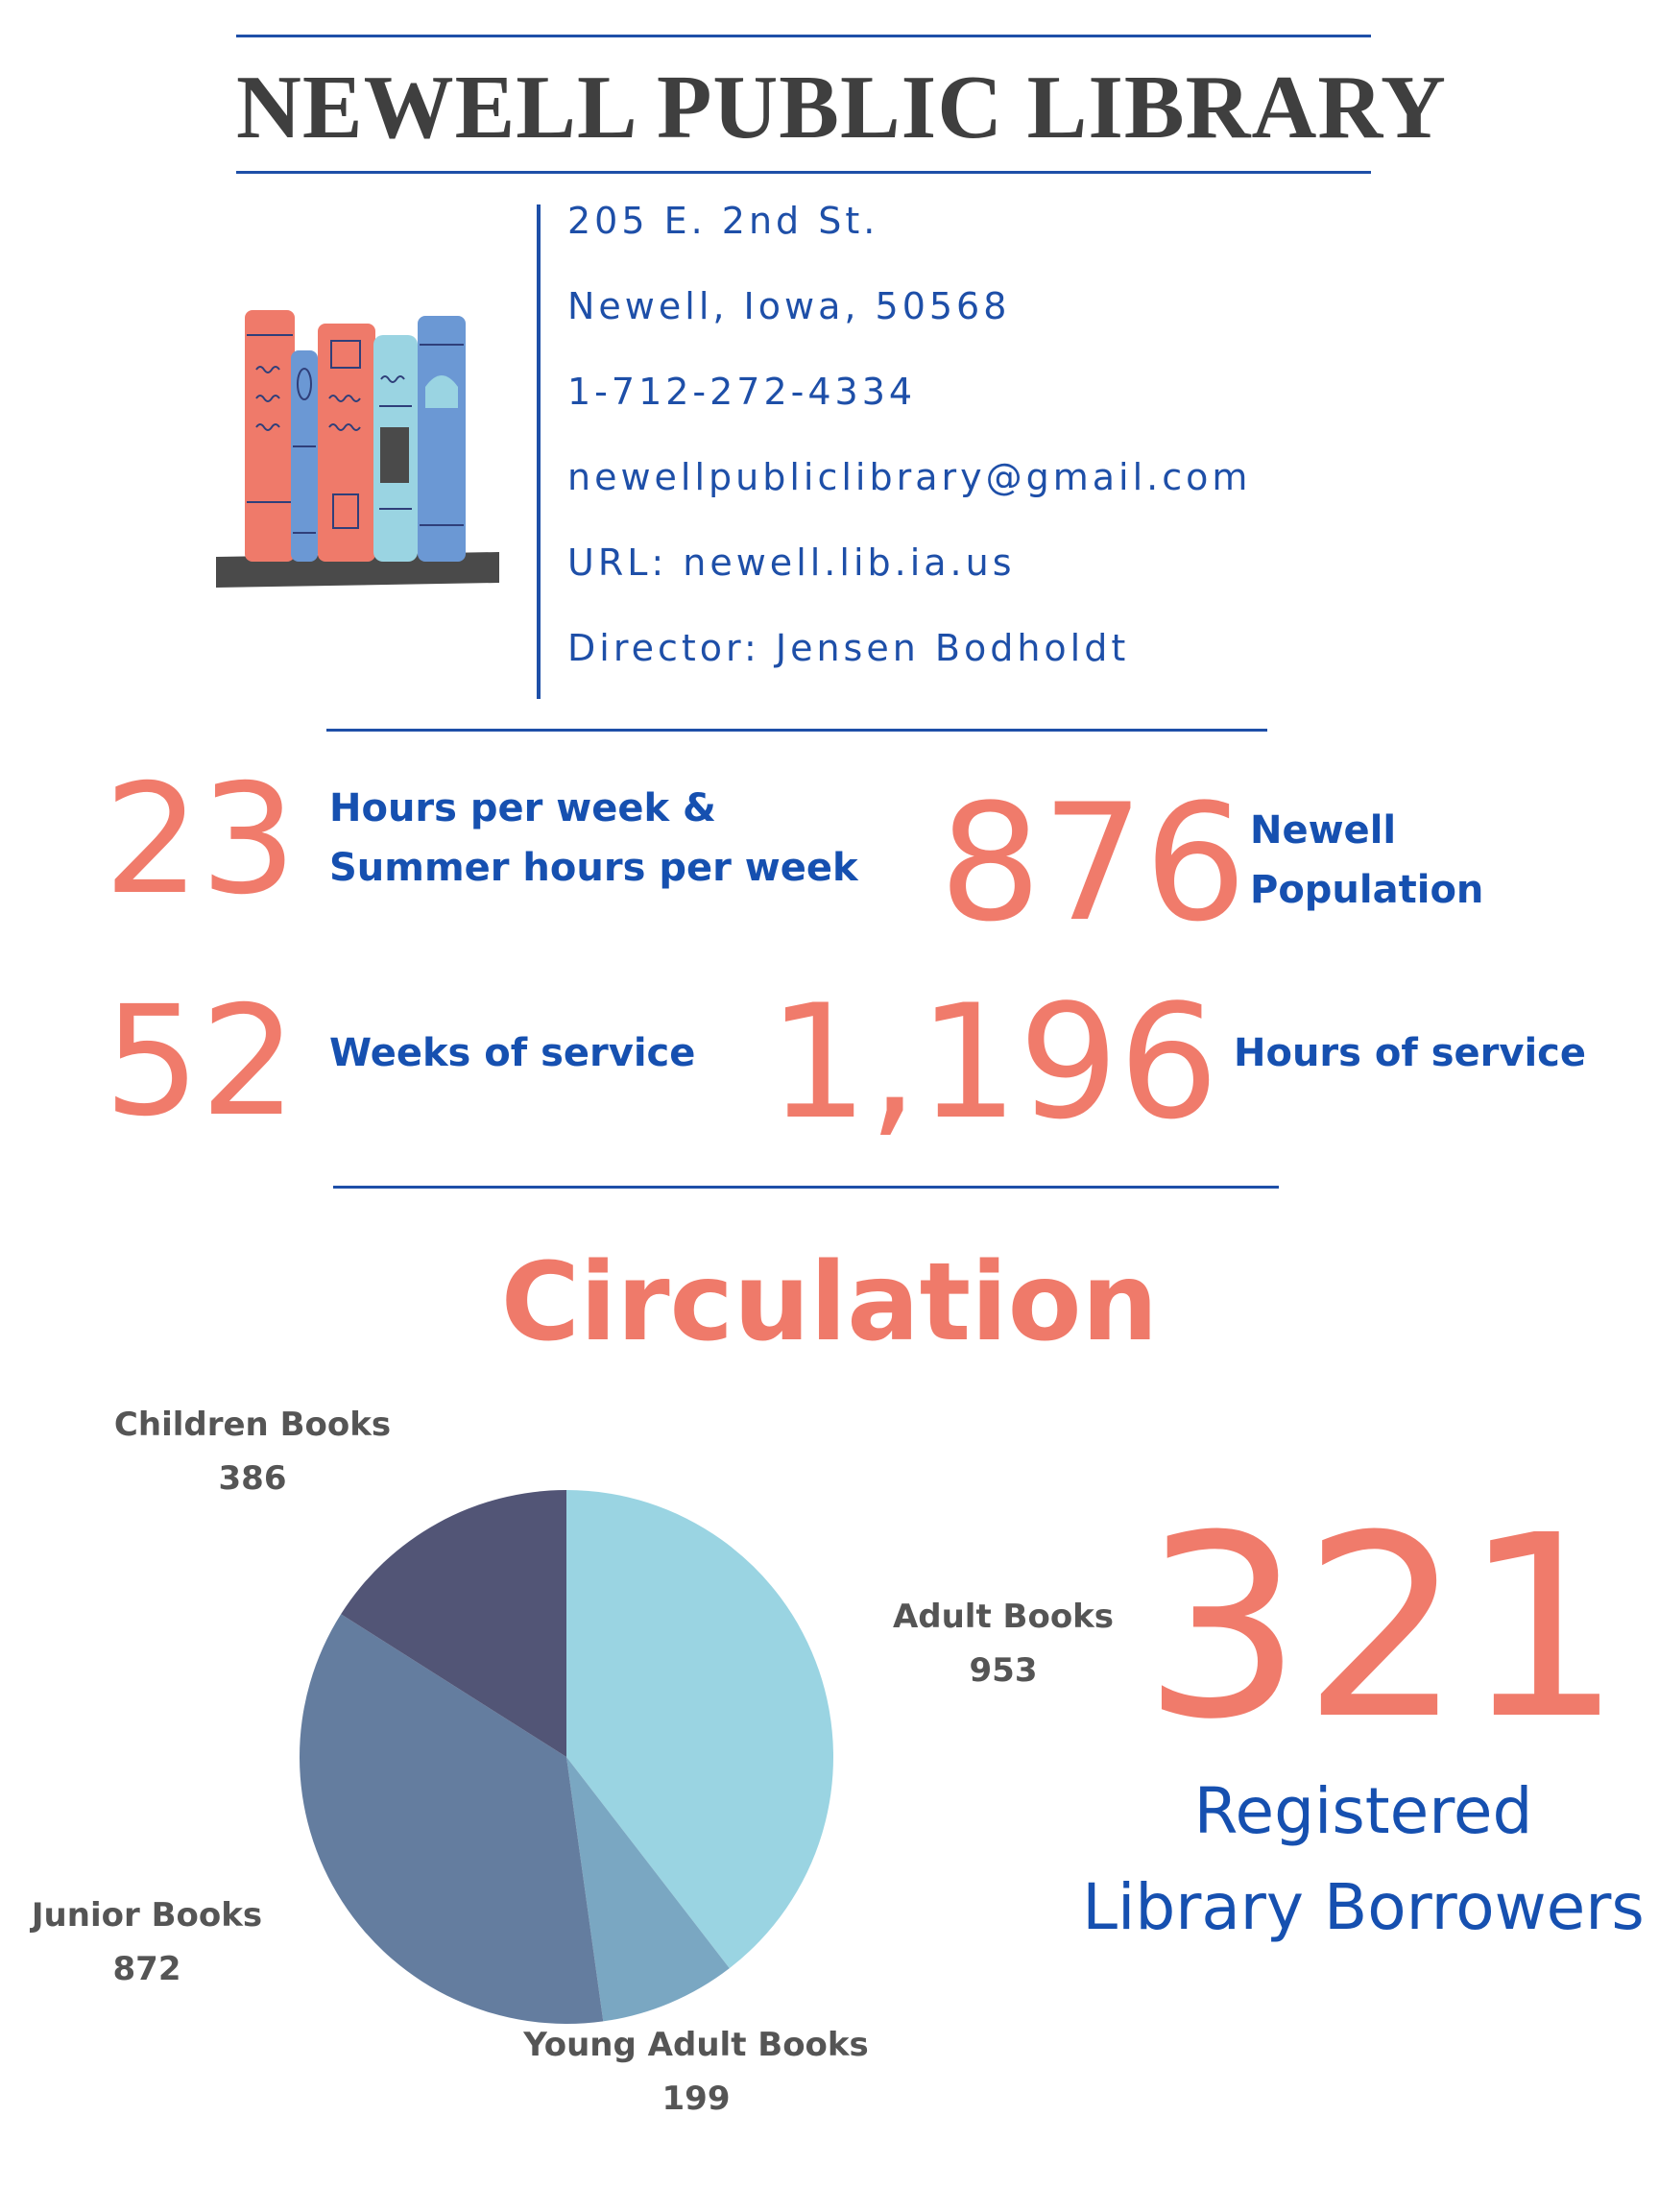 Image resolution: width=1659 pixels, height=2212 pixels. Describe the element at coordinates (1003, 1643) in the screenshot. I see `adult-books-label: Adult Books 953` at that location.